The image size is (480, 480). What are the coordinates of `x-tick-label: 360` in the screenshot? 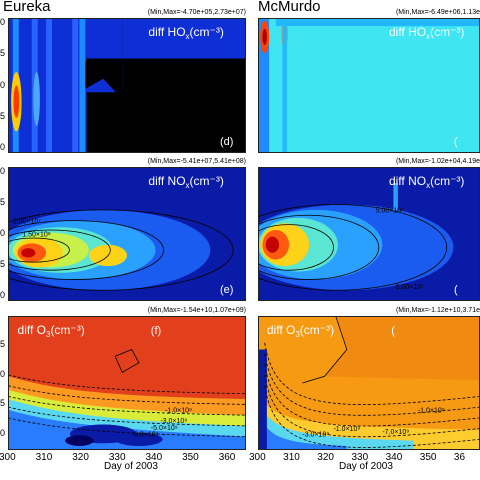 It's located at (227, 457).